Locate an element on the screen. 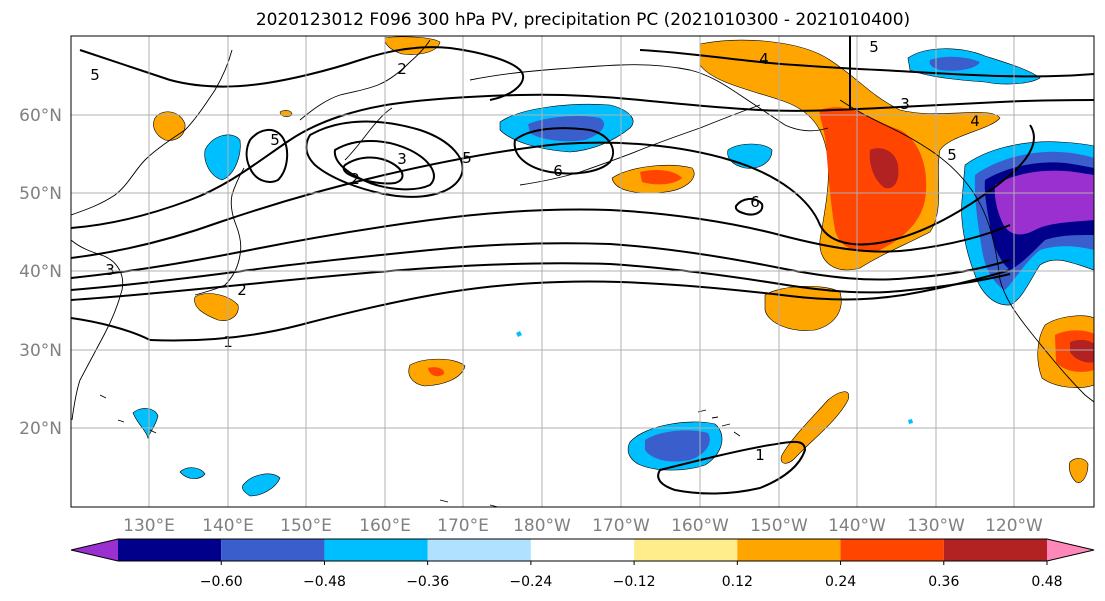  colorbar-tick-label: −0.36 is located at coordinates (427, 582).